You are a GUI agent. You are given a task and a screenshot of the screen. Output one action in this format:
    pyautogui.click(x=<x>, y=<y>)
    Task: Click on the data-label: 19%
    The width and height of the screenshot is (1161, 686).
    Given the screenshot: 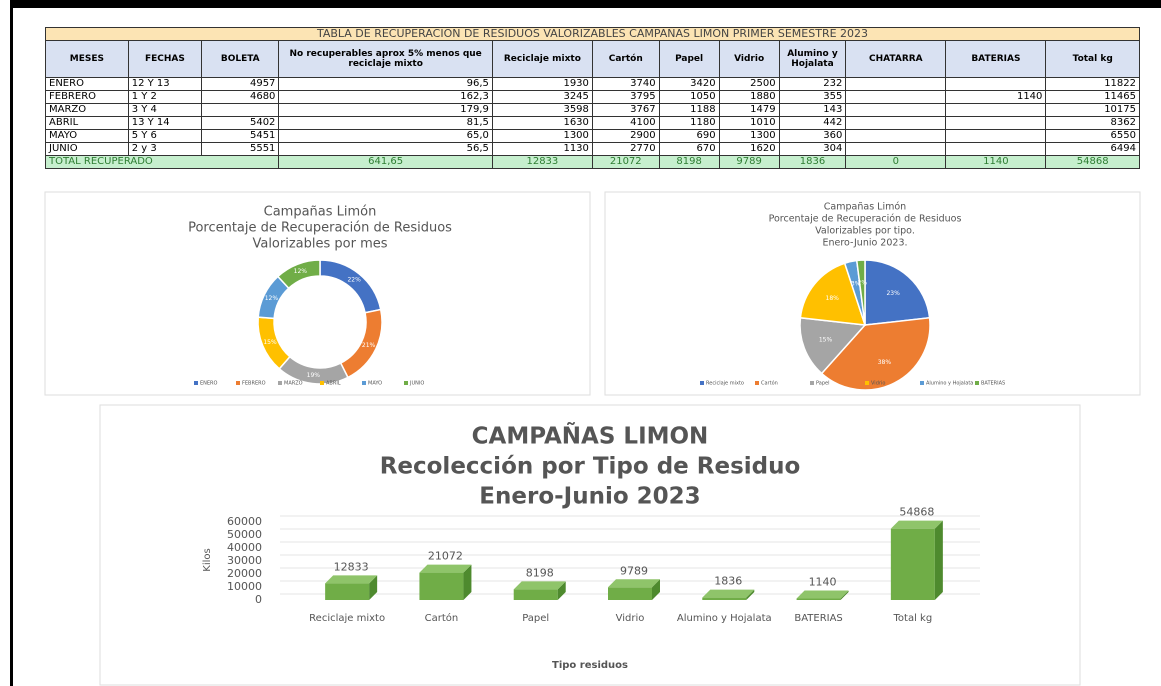 What is the action you would take?
    pyautogui.click(x=314, y=375)
    